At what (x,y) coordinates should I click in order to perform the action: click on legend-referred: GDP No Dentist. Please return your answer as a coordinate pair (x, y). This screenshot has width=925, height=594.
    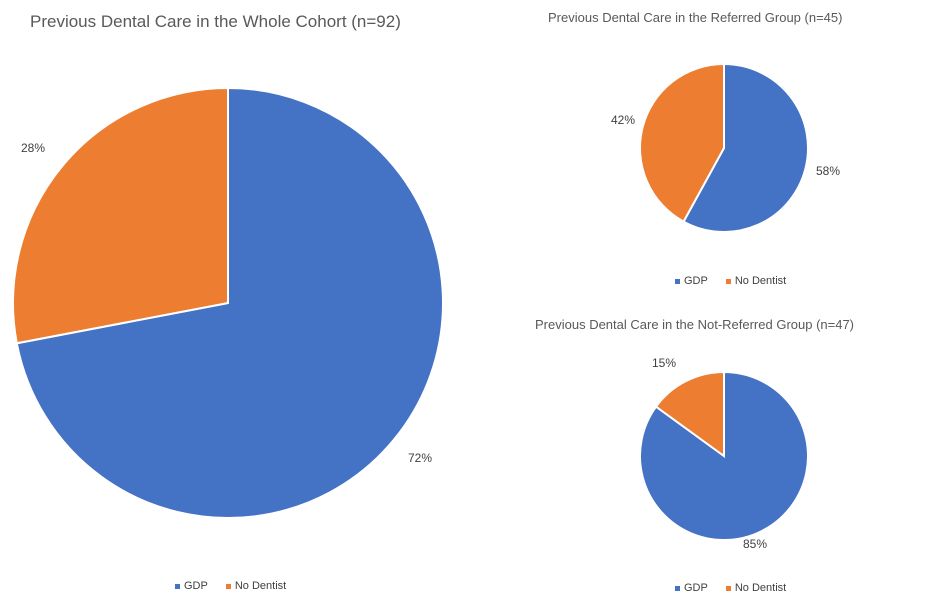
    Looking at the image, I should click on (730, 281).